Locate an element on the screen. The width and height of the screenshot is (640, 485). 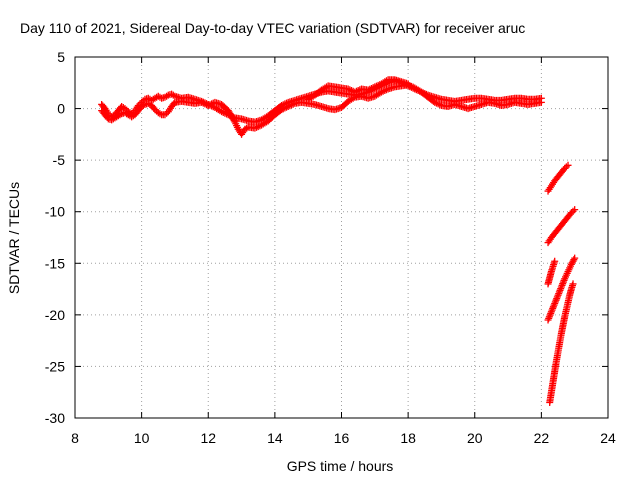
x-axis-label: GPS time / hours is located at coordinates (340, 466).